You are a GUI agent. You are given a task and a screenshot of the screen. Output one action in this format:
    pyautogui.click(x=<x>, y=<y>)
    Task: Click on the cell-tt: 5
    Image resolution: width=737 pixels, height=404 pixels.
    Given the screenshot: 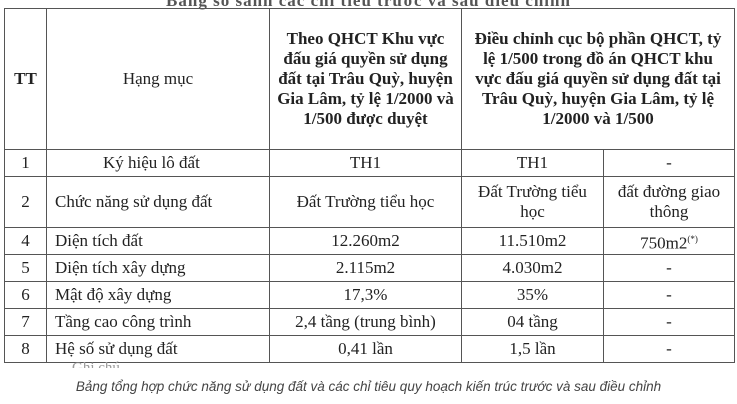 What is the action you would take?
    pyautogui.click(x=25, y=268)
    